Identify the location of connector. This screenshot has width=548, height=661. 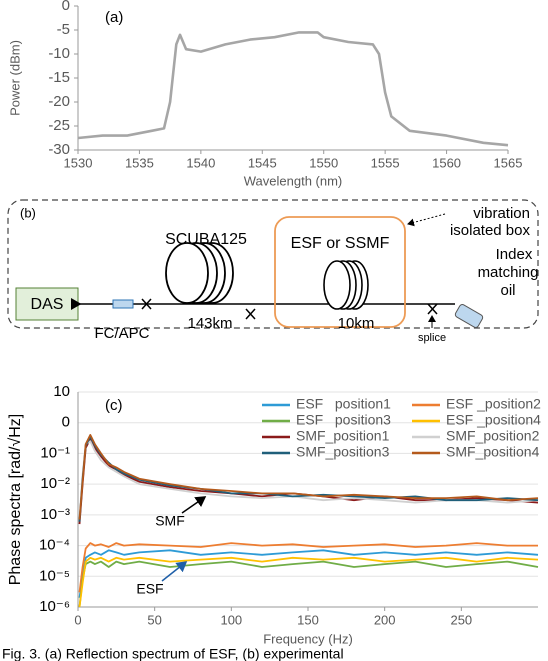
(123, 304).